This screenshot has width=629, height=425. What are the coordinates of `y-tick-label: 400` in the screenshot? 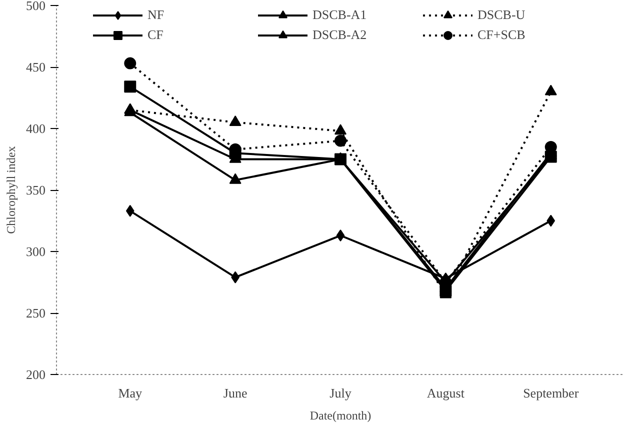 It's located at (36, 128).